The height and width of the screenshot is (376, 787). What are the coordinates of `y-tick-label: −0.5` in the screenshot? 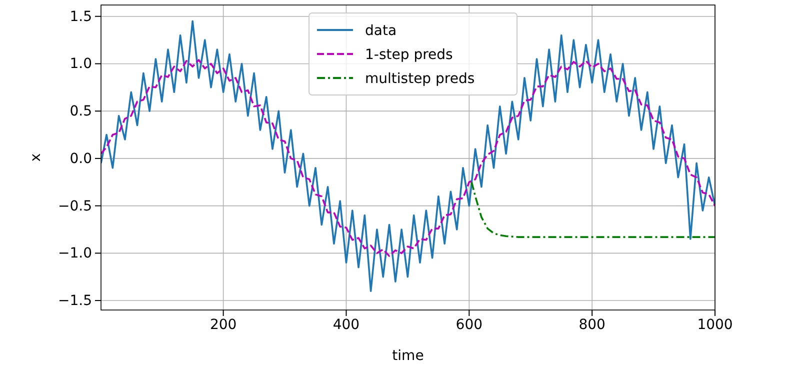 It's located at (75, 206).